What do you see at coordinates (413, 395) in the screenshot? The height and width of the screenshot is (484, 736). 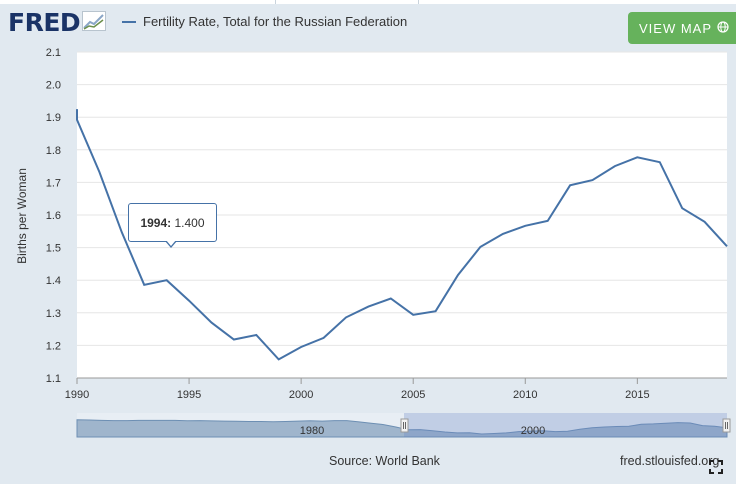 I see `x-tick-label: 2005` at bounding box center [413, 395].